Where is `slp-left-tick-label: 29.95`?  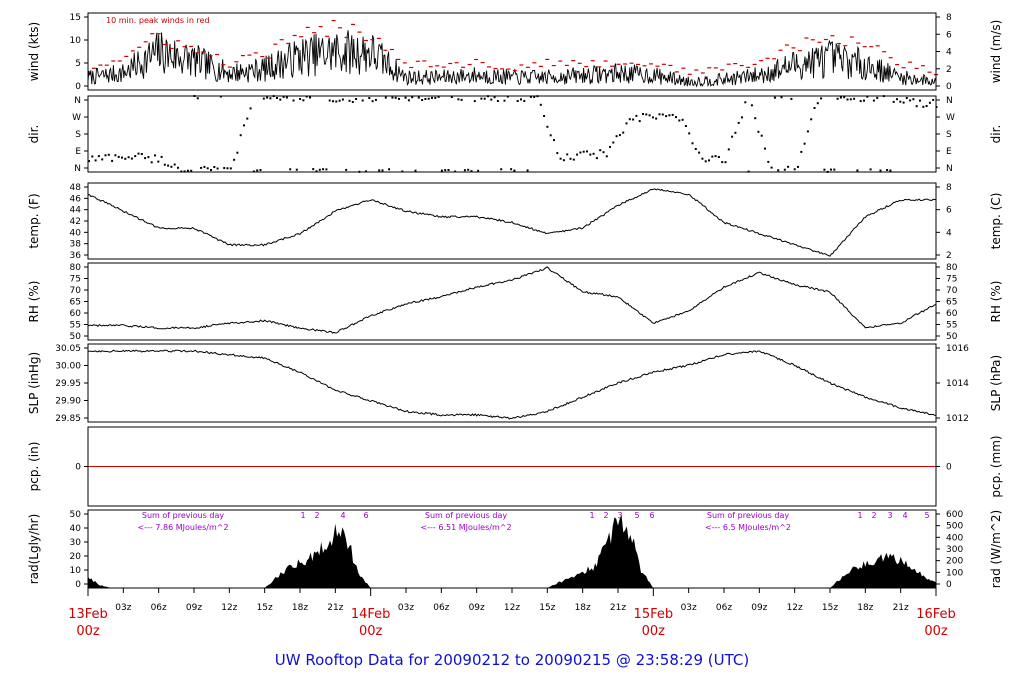 slp-left-tick-label: 29.95 is located at coordinates (68, 384).